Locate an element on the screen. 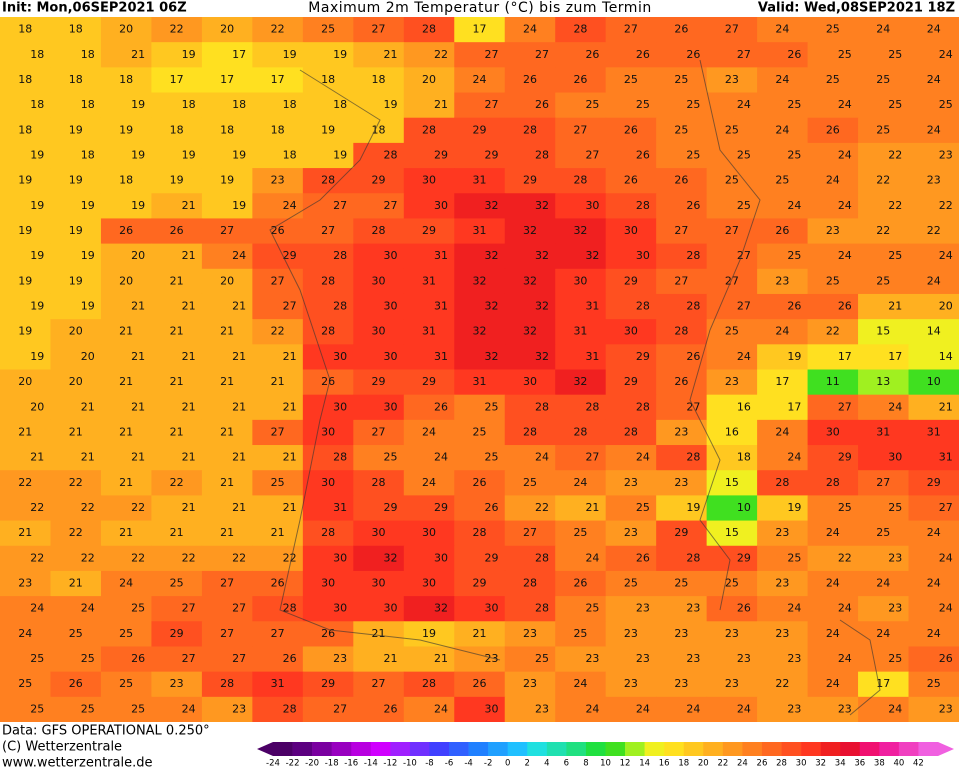  colorbar-label: -16 is located at coordinates (351, 764).